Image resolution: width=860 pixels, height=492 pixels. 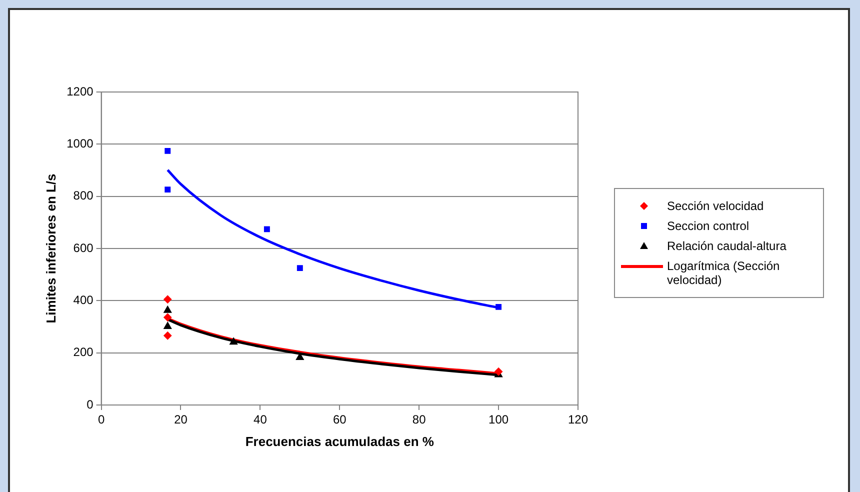 What do you see at coordinates (419, 419) in the screenshot?
I see `x-tick-label: 80` at bounding box center [419, 419].